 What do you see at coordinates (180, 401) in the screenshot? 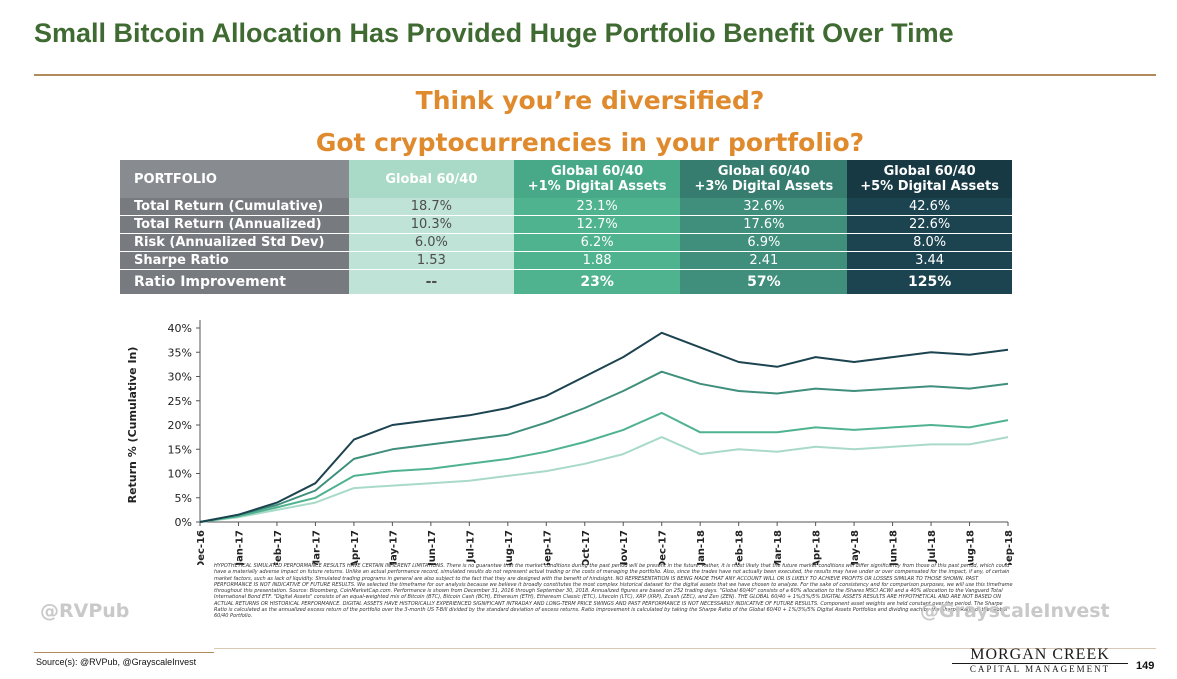
I see `y-tick-label: 25%` at bounding box center [180, 401].